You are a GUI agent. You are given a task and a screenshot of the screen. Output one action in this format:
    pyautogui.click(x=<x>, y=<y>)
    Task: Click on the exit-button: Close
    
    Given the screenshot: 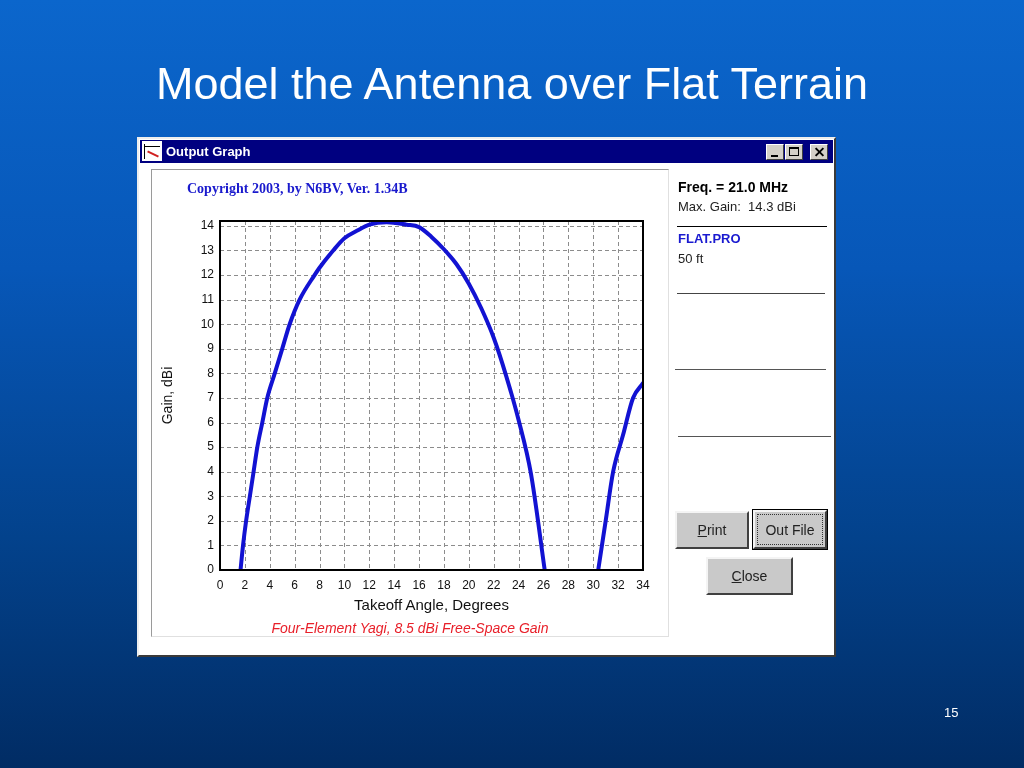 What is the action you would take?
    pyautogui.click(x=749, y=576)
    